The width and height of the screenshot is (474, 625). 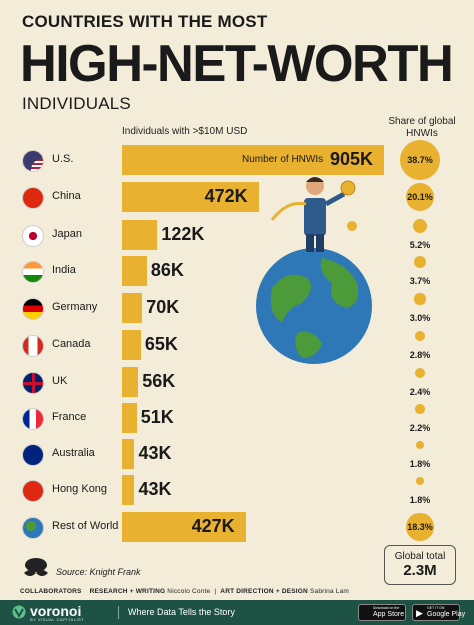 What do you see at coordinates (33, 455) in the screenshot?
I see `flag-australia-icon` at bounding box center [33, 455].